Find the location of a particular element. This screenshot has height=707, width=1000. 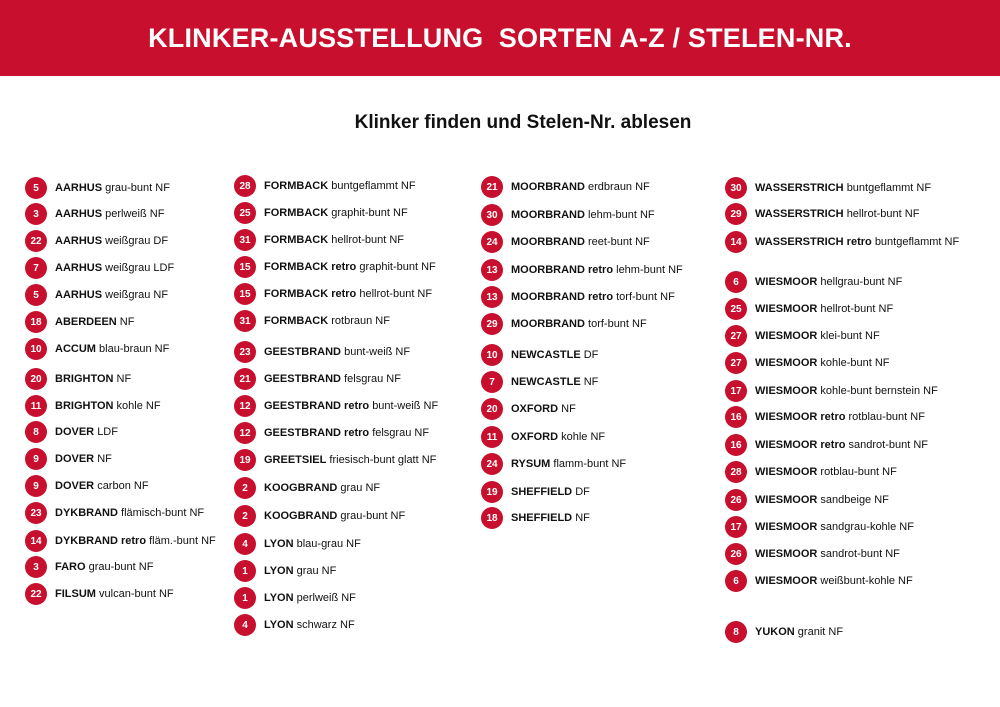

list-item: 13 MOORBRAND retro lehm-bunt NF is located at coordinates (582, 270).